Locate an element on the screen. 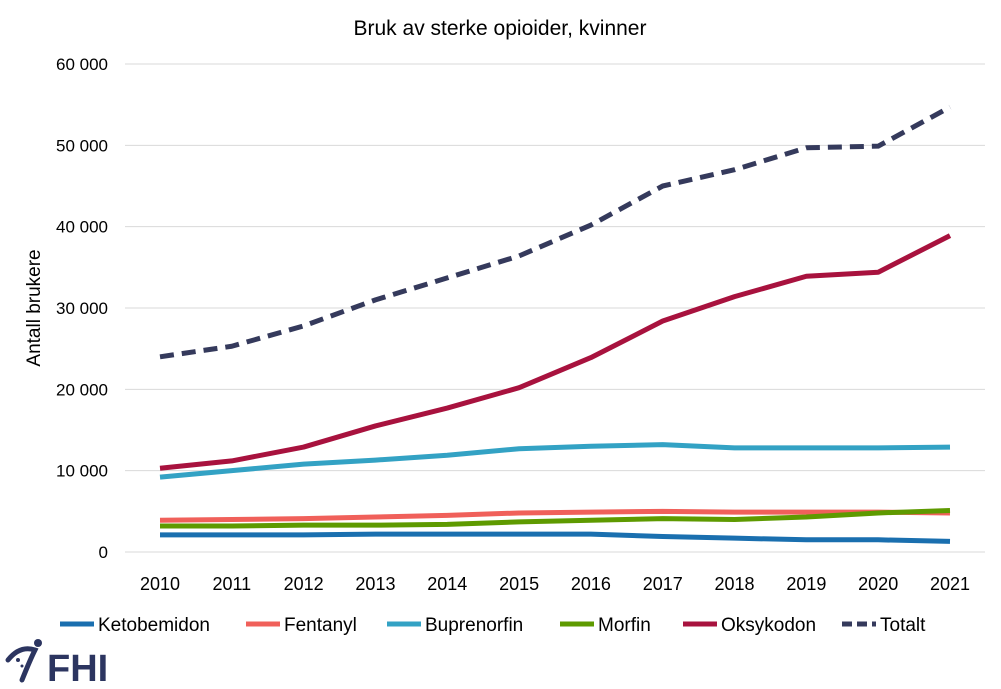 The width and height of the screenshot is (1001, 689). legend-label: Totalt is located at coordinates (903, 625).